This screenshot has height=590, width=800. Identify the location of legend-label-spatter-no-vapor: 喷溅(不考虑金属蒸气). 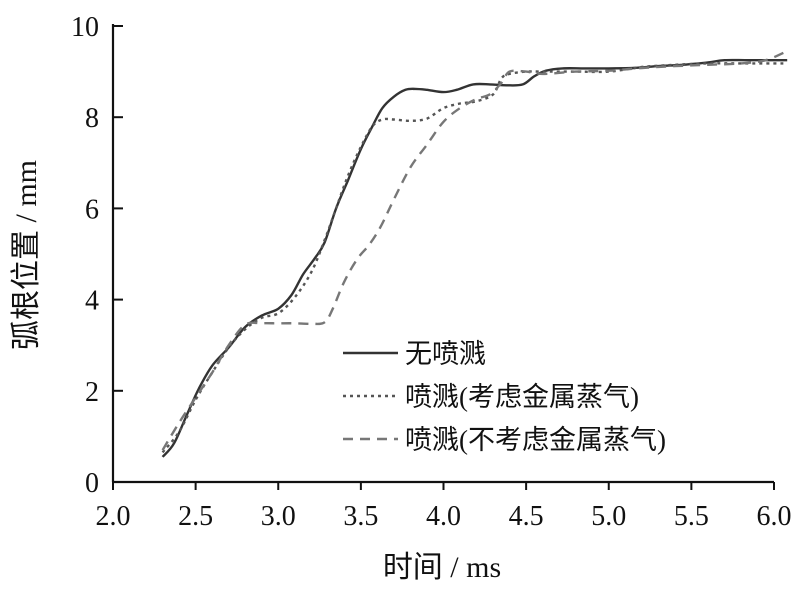
(535, 440).